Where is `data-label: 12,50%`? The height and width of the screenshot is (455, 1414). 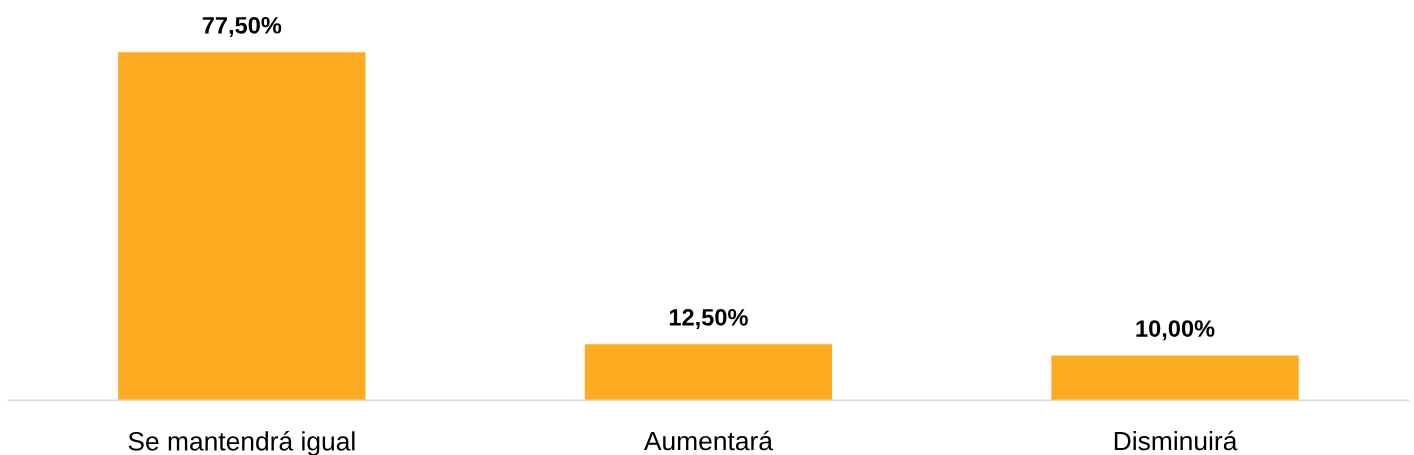
data-label: 12,50% is located at coordinates (708, 319).